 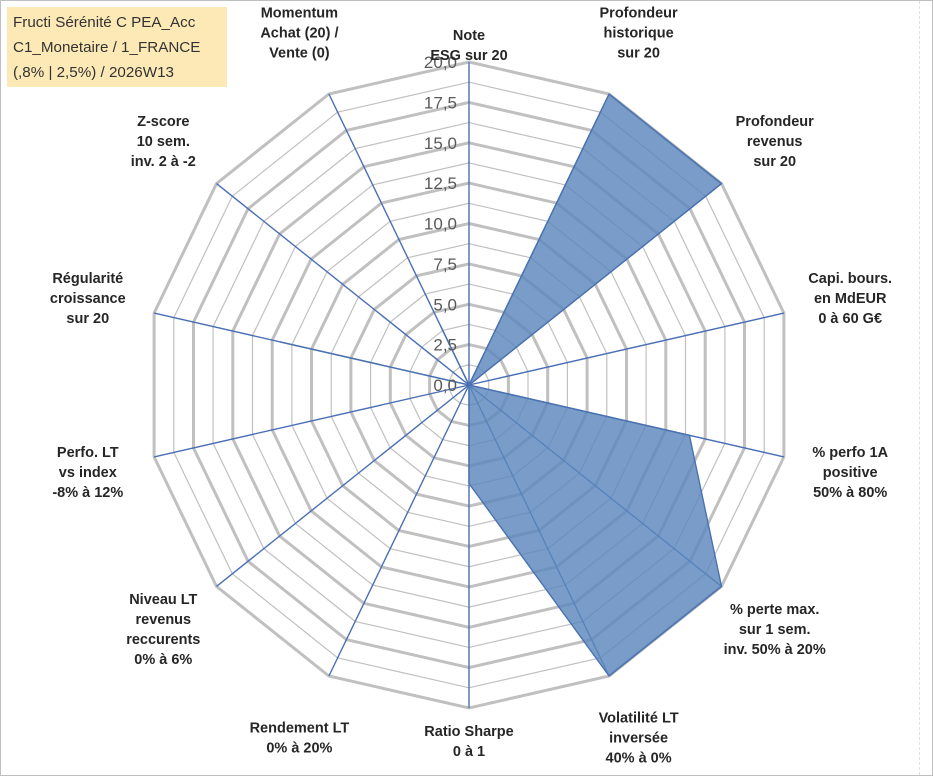 What do you see at coordinates (440, 143) in the screenshot?
I see `tick-label: 15,0` at bounding box center [440, 143].